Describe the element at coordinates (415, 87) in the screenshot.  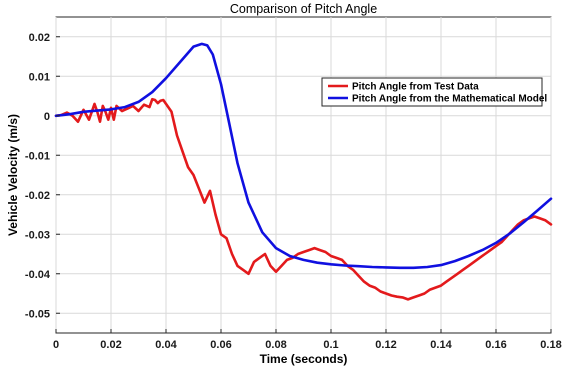
I see `legend-label-test-data: Pitch Angle from Test Data` at that location.